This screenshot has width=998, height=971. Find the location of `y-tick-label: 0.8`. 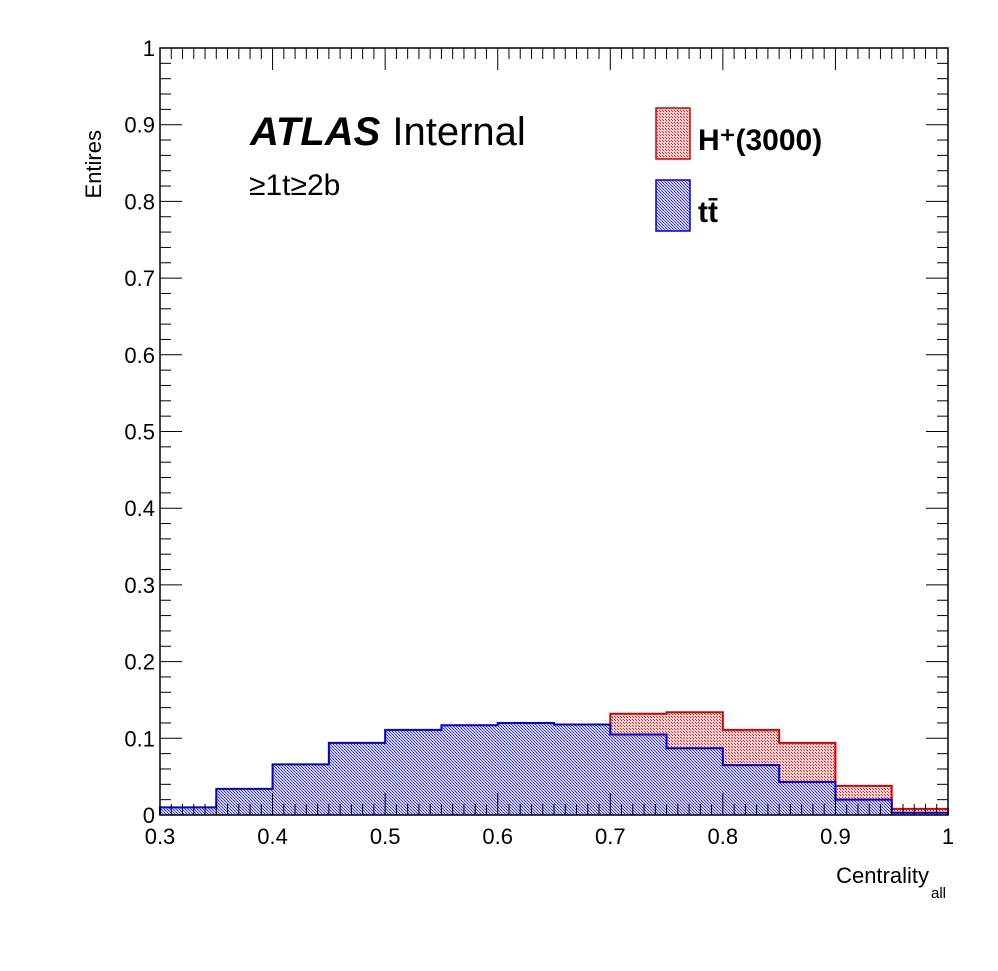

y-tick-label: 0.8 is located at coordinates (139, 201).